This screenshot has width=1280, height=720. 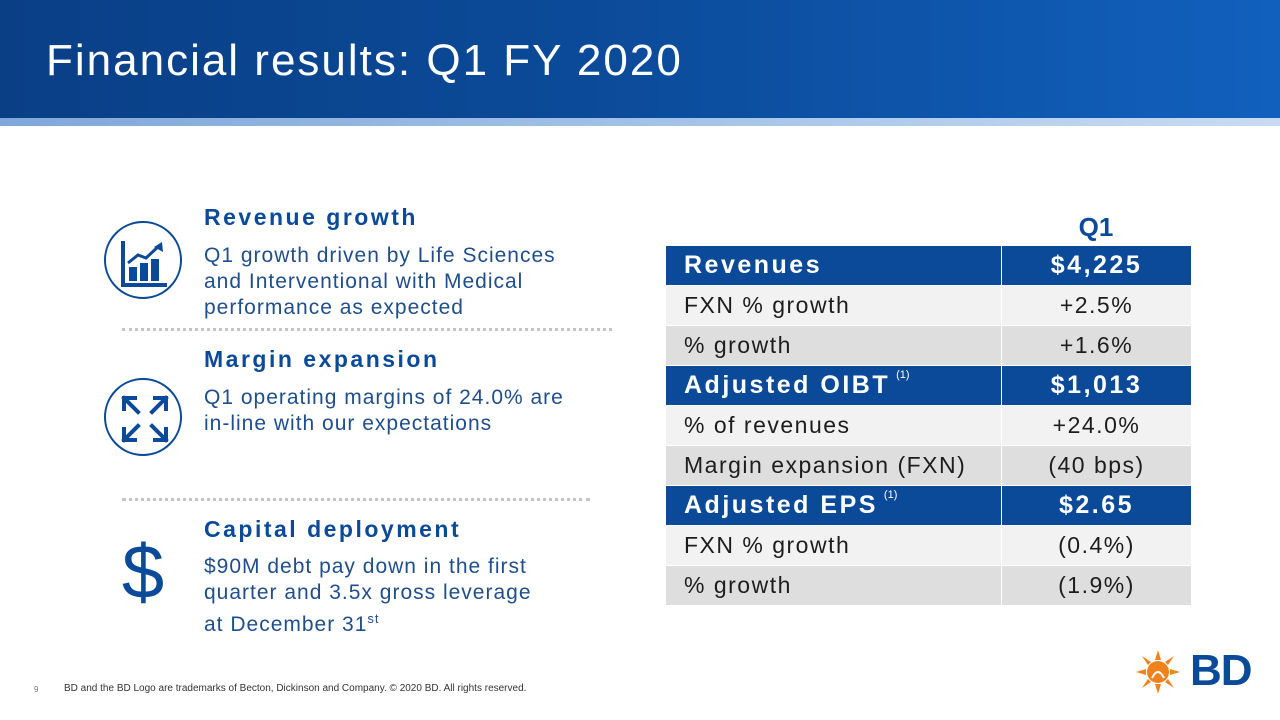 I want to click on row-value: $4,225, so click(x=1096, y=265).